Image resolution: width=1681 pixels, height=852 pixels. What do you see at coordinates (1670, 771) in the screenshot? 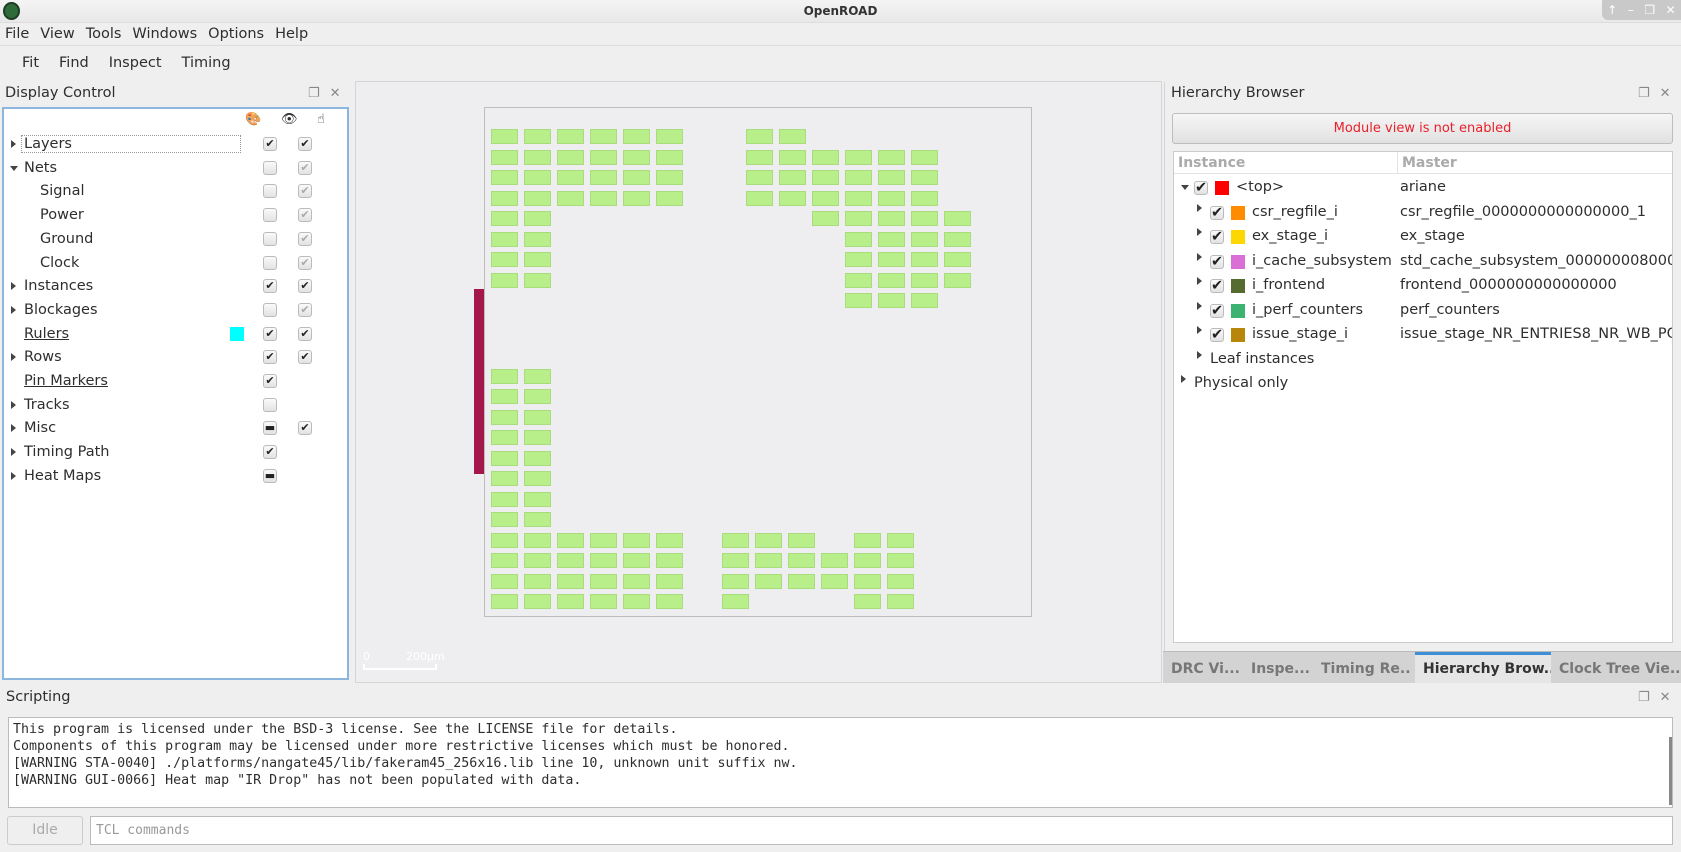
I see `output-scrollbar` at bounding box center [1670, 771].